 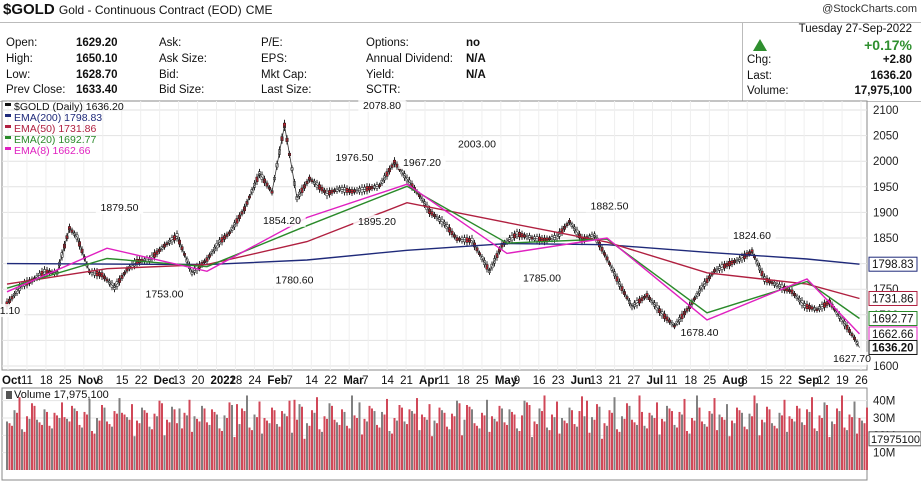 I want to click on annotation-bg, so click(x=294, y=280).